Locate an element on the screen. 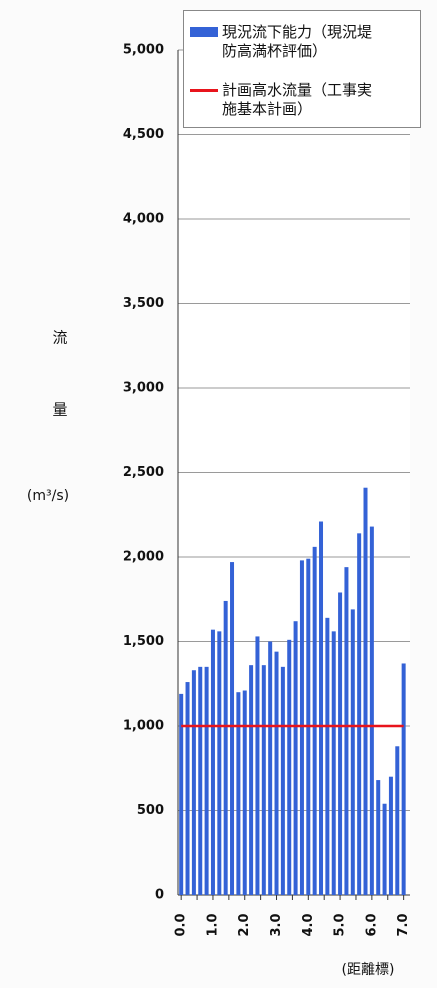 The height and width of the screenshot is (988, 437). y-tick-label: 2,000 is located at coordinates (143, 557).